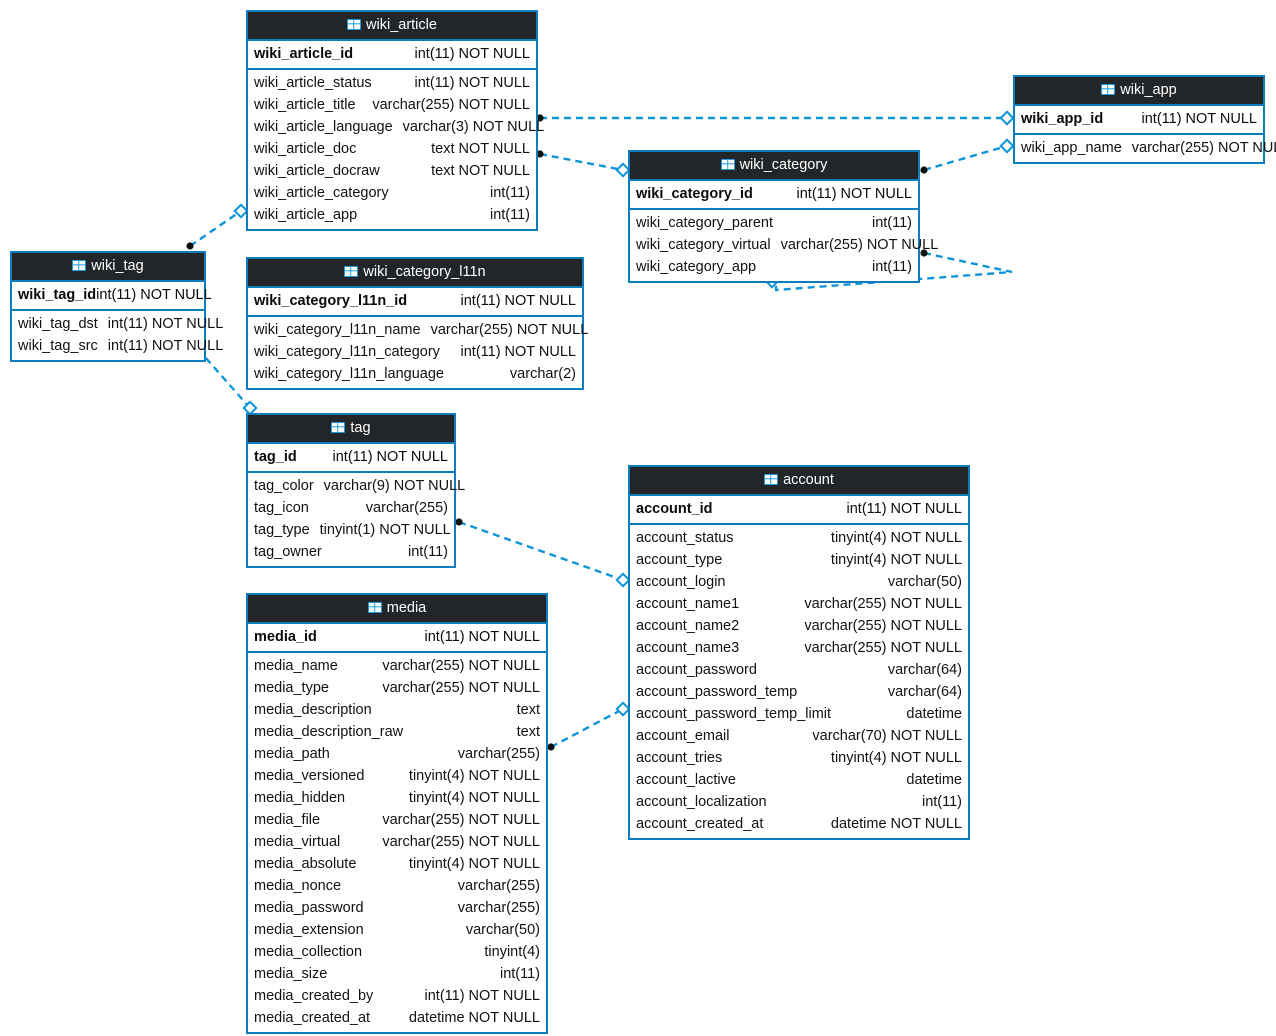 The height and width of the screenshot is (1036, 1276). Describe the element at coordinates (392, 171) in the screenshot. I see `column-row: wiki_article_docraw text NOT NULL` at that location.